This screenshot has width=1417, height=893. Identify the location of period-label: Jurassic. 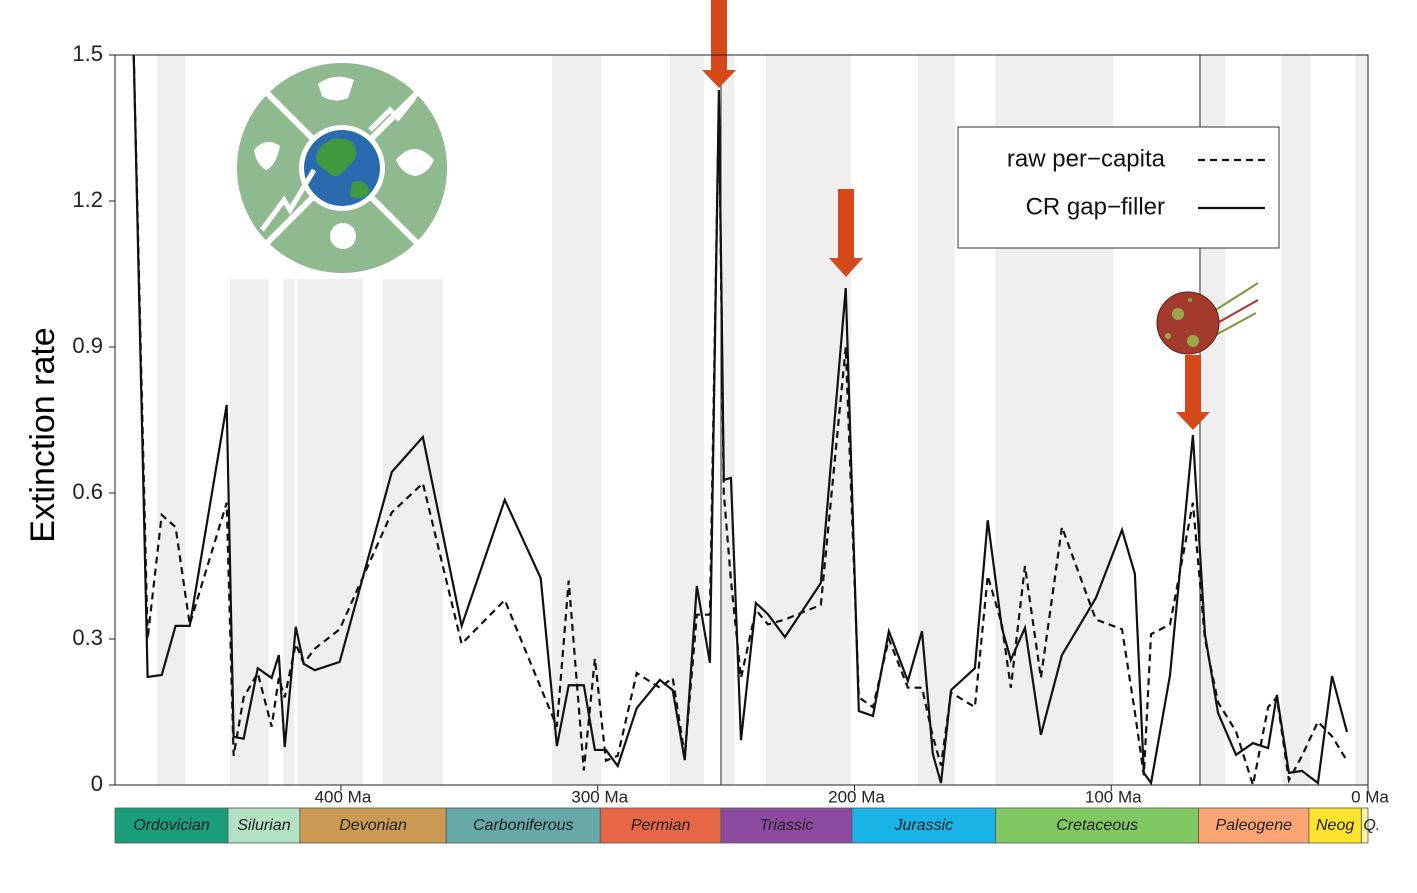
(923, 825).